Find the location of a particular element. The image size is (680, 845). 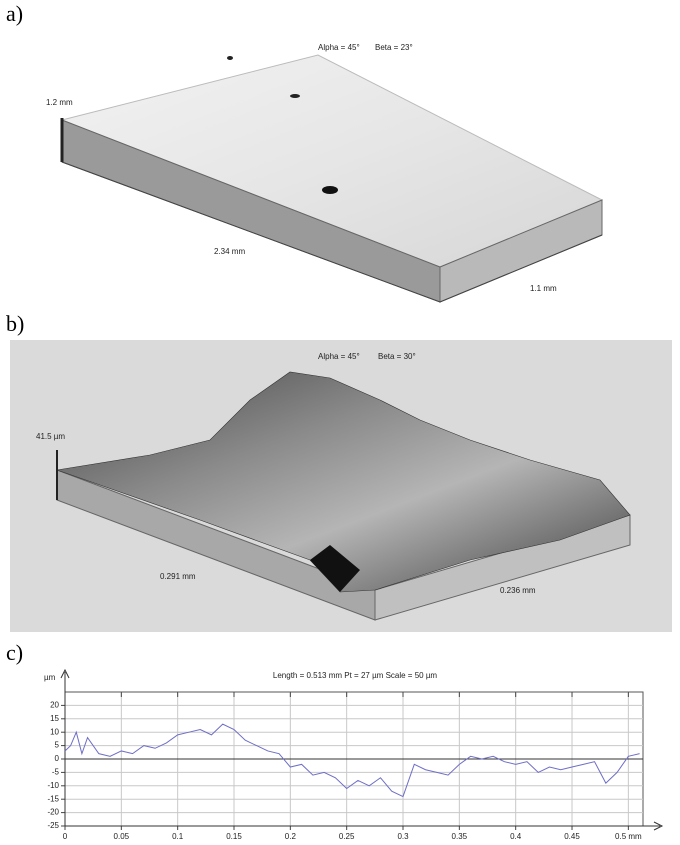

x-tick-label: 0.25 is located at coordinates (347, 836).